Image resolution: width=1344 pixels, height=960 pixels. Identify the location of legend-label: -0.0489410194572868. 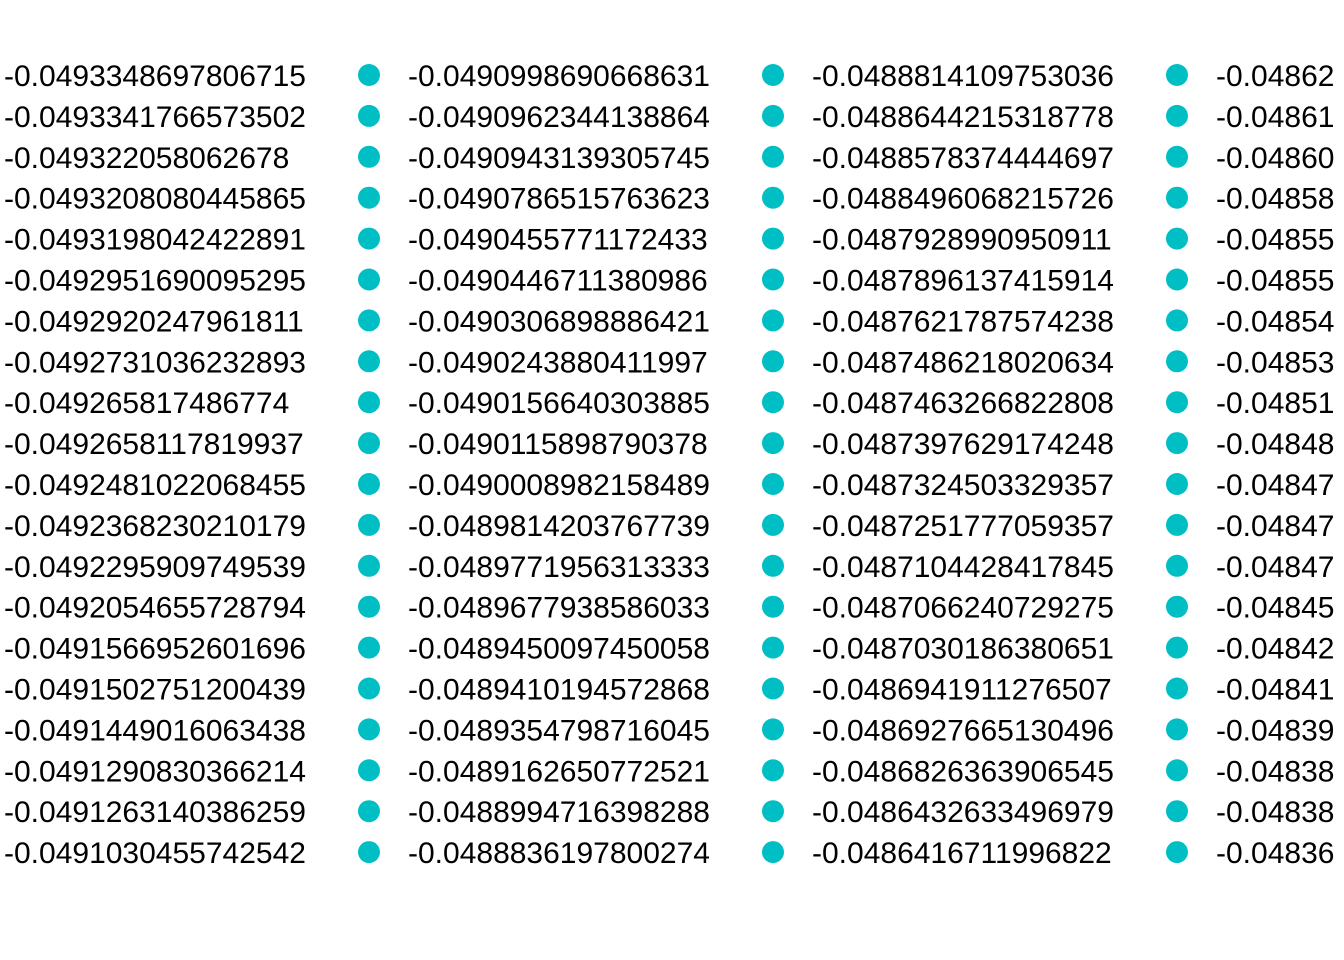
(559, 690).